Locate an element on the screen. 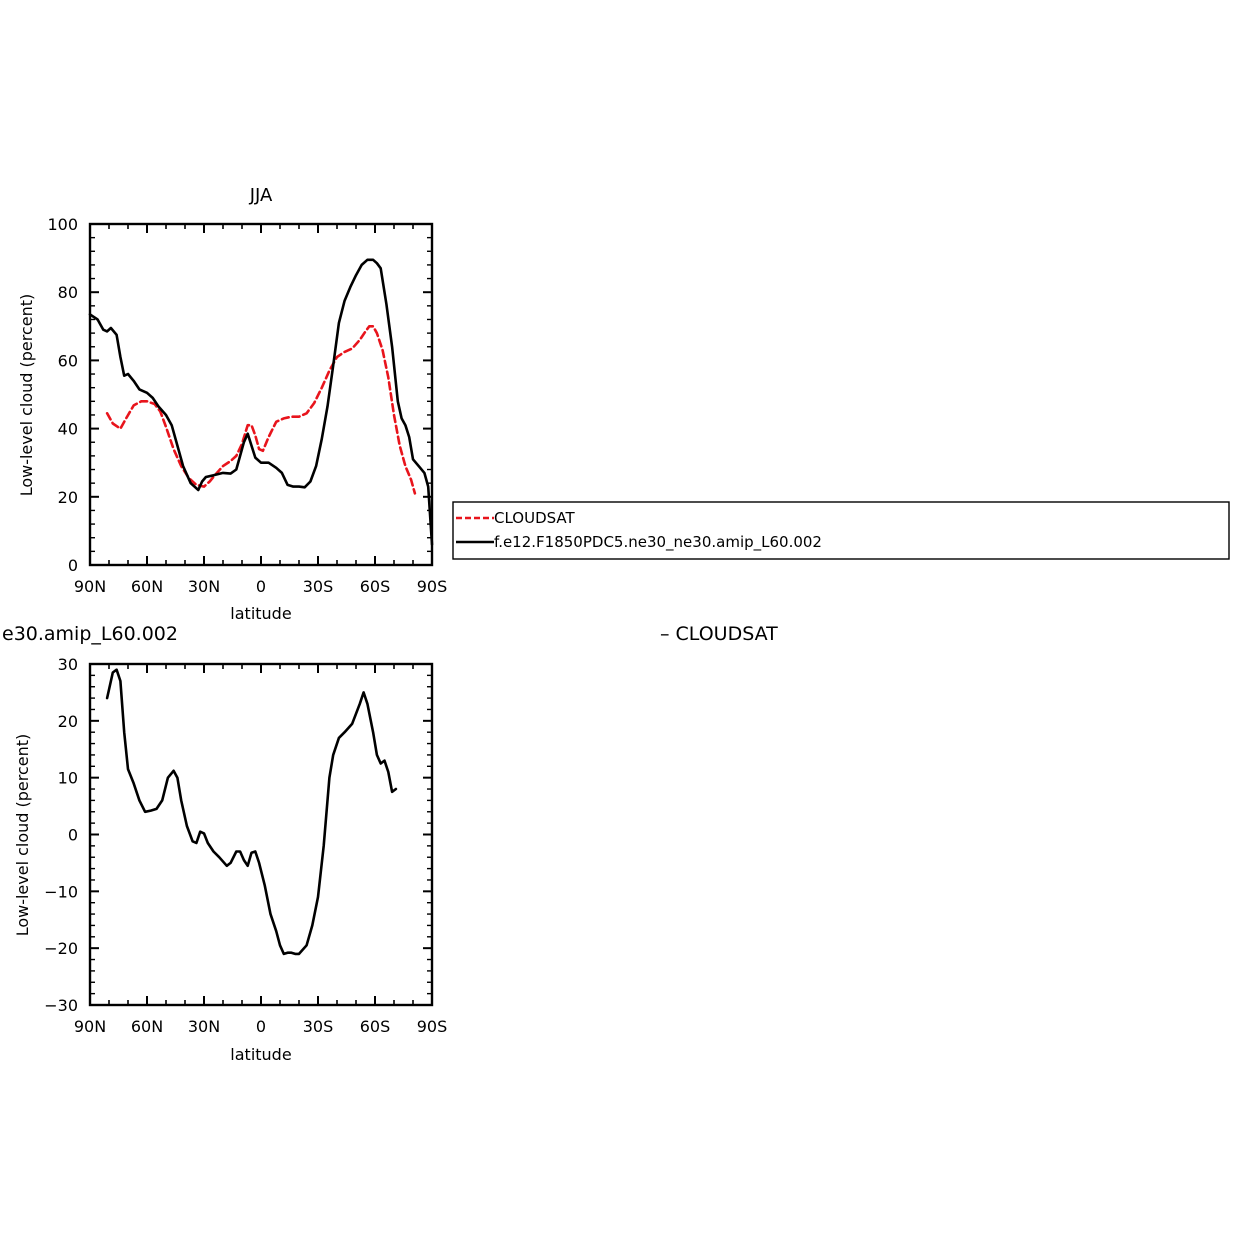  top-panel-series is located at coordinates (261, 402).